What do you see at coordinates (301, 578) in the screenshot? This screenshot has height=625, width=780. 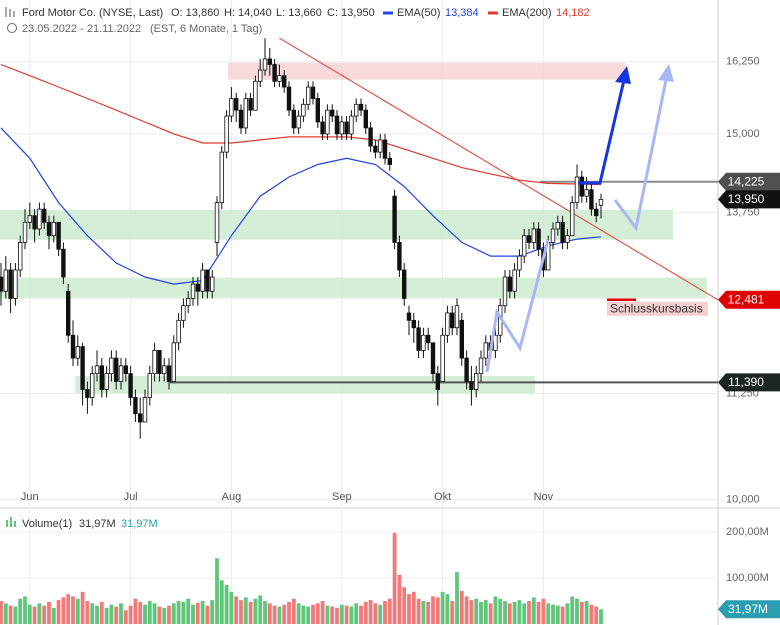 I see `volume-plot` at bounding box center [301, 578].